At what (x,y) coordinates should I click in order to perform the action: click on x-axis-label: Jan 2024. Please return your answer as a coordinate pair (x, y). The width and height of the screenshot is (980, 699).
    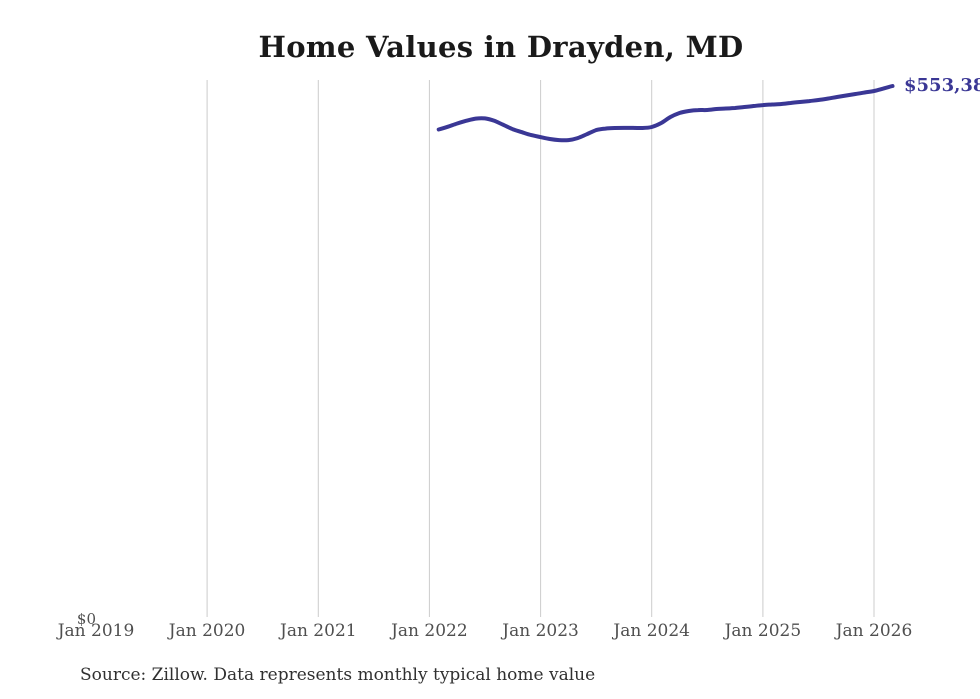
    Looking at the image, I should click on (651, 631).